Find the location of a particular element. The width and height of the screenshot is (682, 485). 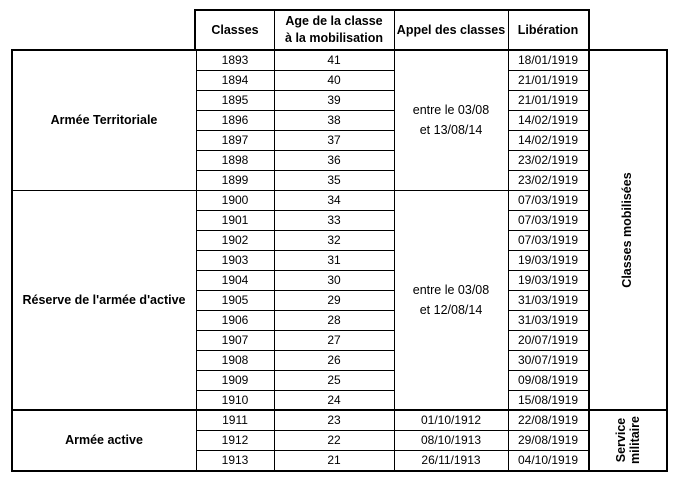

header-liberation: Libération is located at coordinates (548, 29).